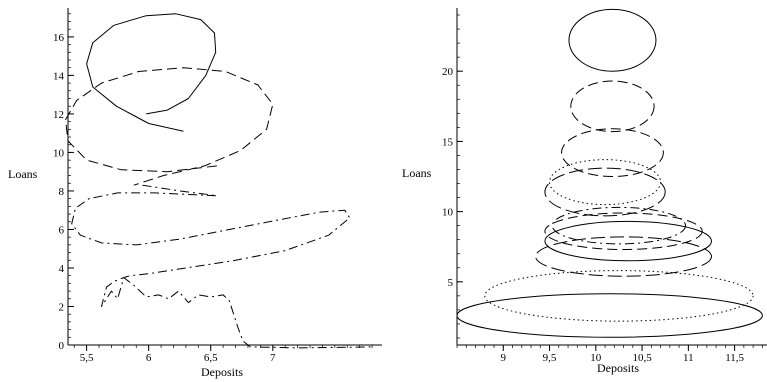  What do you see at coordinates (62, 192) in the screenshot?
I see `y-tick-label: 8` at bounding box center [62, 192].